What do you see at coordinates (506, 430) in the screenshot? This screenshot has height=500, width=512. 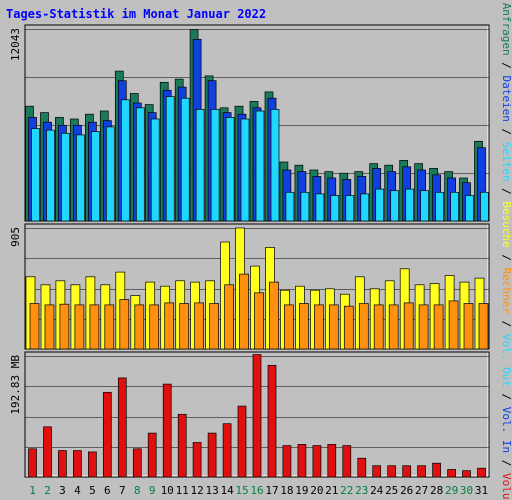 I see `legend-part-12: Vol. In` at bounding box center [506, 430].